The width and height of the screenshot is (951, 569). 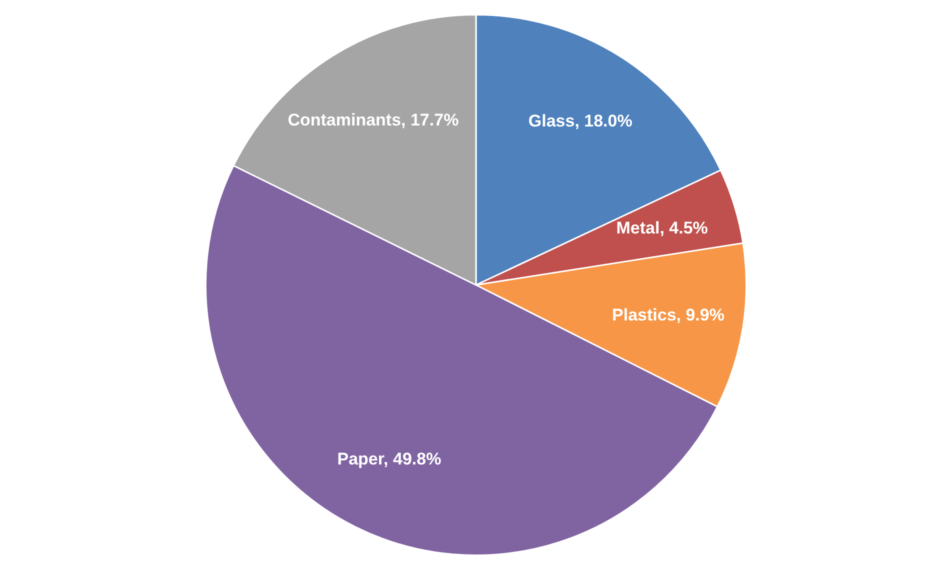 What do you see at coordinates (373, 120) in the screenshot?
I see `slice-label: Contaminants, 17.7%` at bounding box center [373, 120].